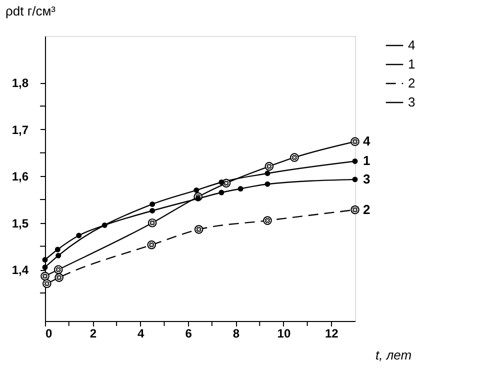  What do you see at coordinates (141, 333) in the screenshot?
I see `x-tick-label: 4` at bounding box center [141, 333].